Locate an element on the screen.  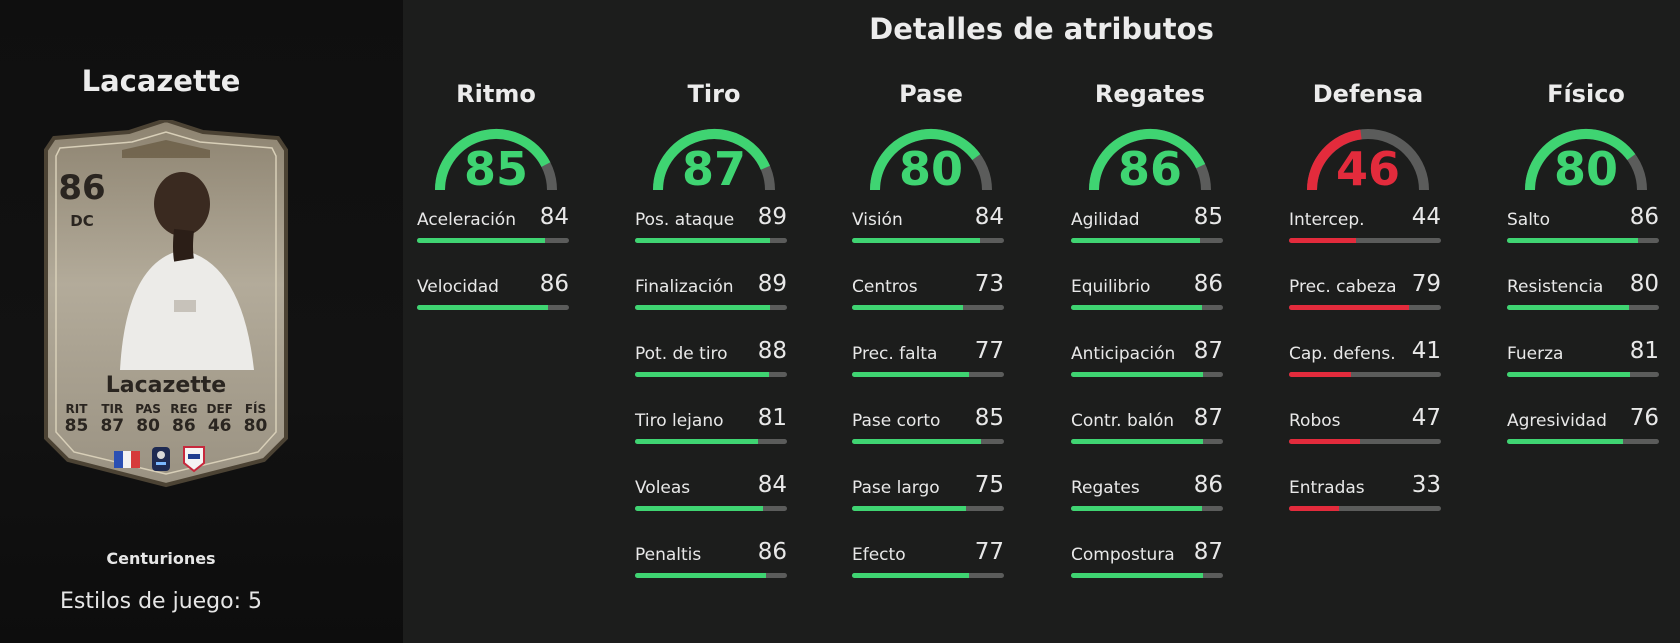
attribute-row: Penaltis 86 is located at coordinates (714, 564).